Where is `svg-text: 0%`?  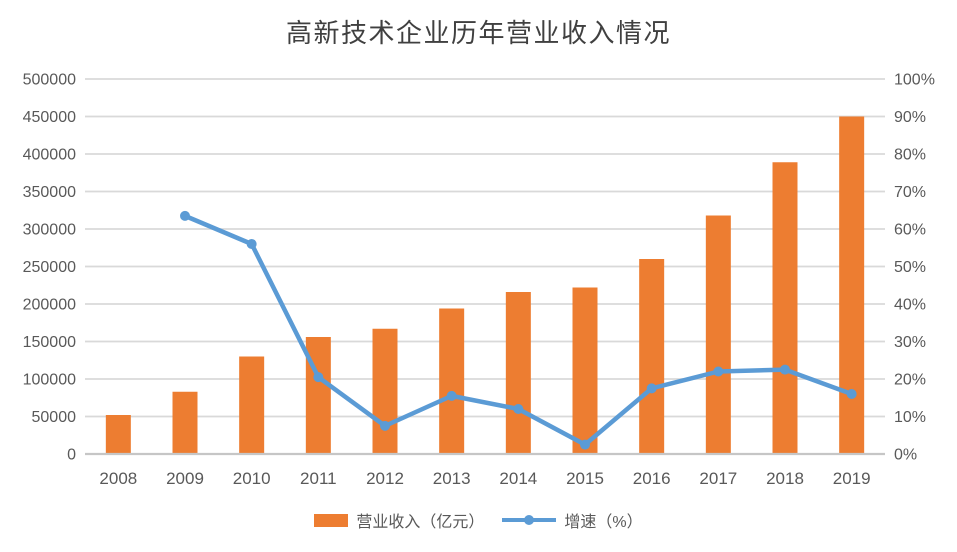
svg-text: 0% is located at coordinates (905, 455).